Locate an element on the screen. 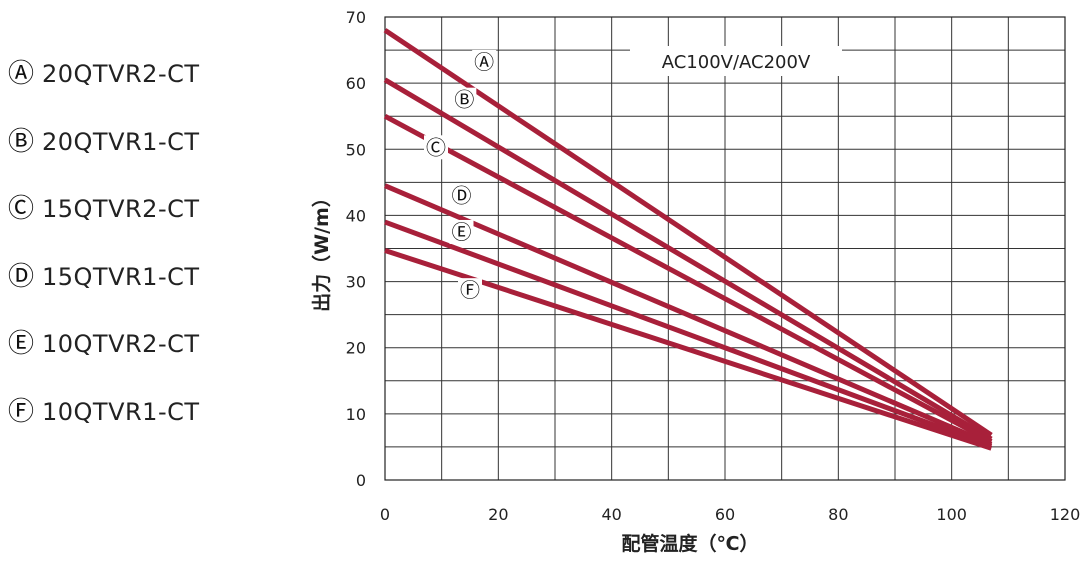  series-marker-label: Ⓓ is located at coordinates (462, 196).